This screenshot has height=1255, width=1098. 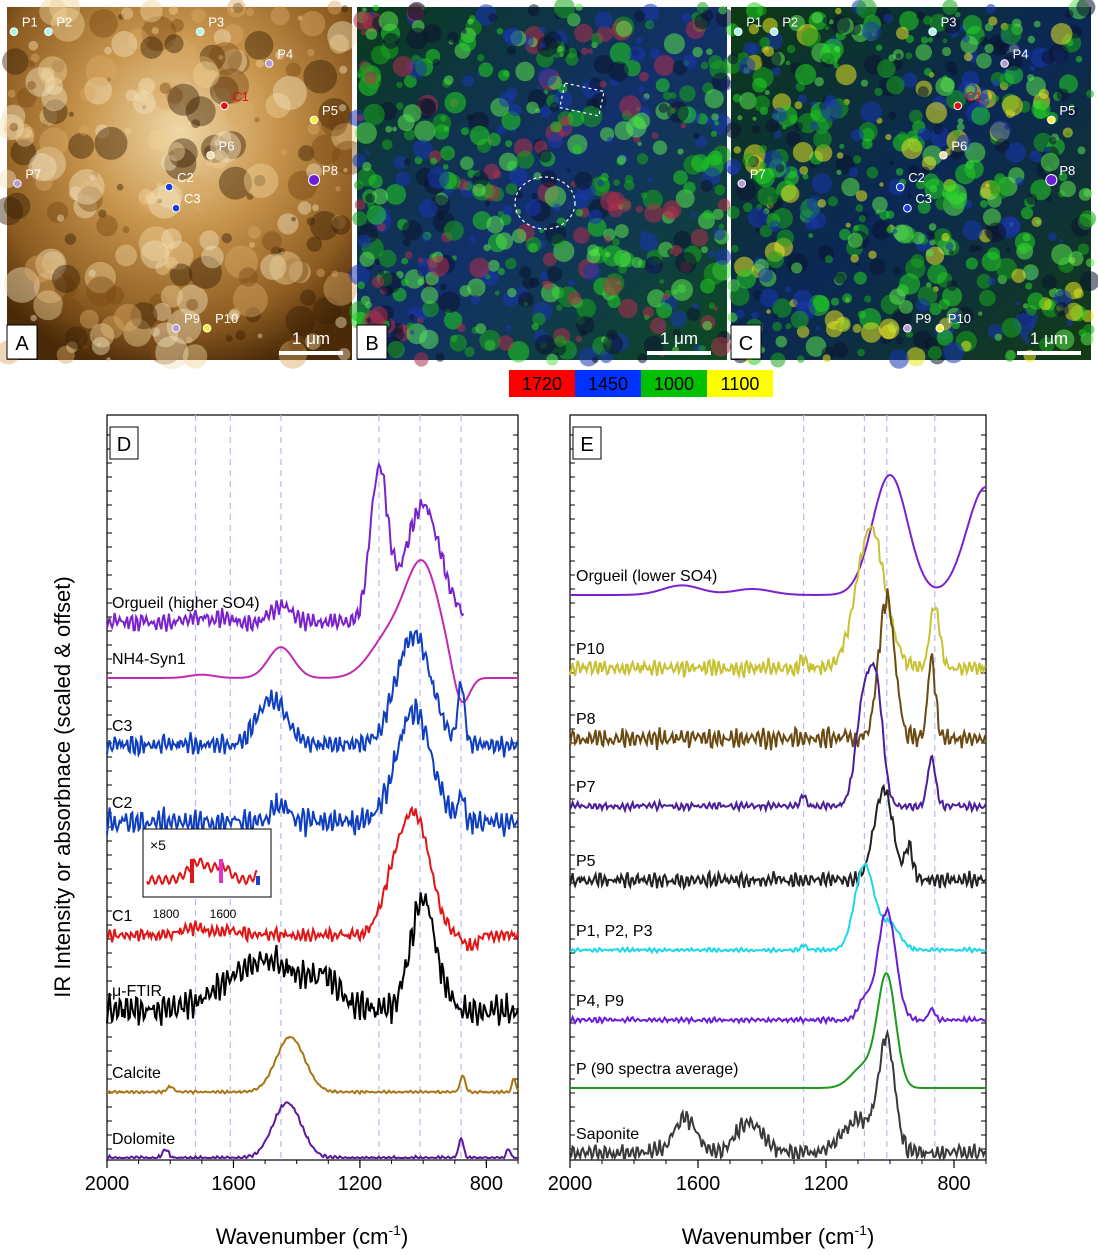 I want to click on panel-d-inset: ×5 1800 1600, so click(x=207, y=874).